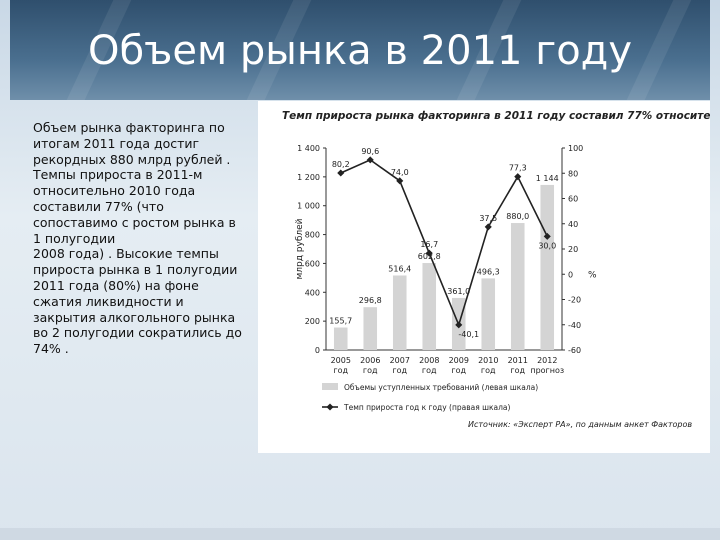  I want to click on bar-value-label: 296,8, so click(370, 300).